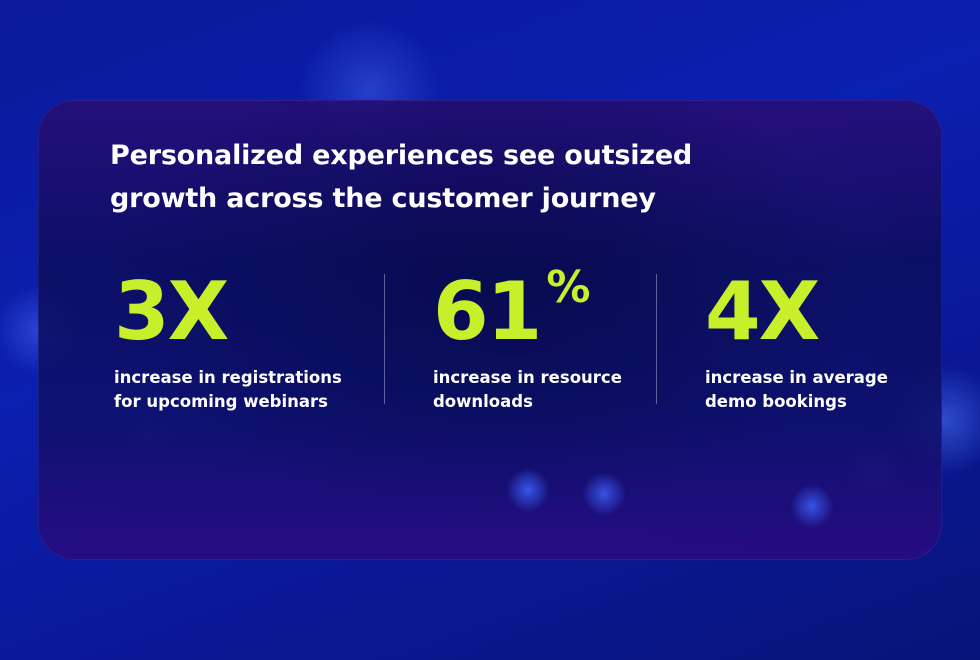  What do you see at coordinates (568, 287) in the screenshot?
I see `percent-sign: %` at bounding box center [568, 287].